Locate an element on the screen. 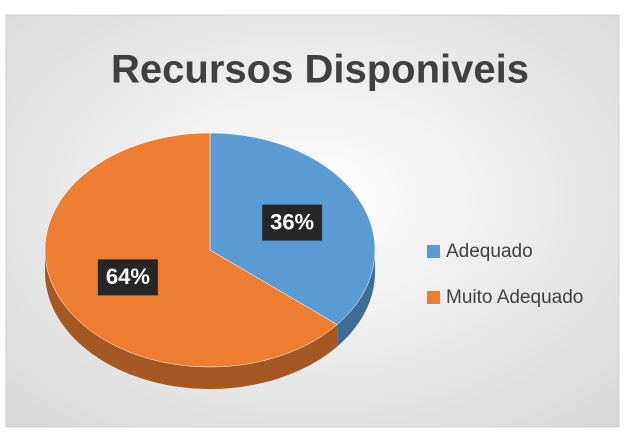 Image resolution: width=625 pixels, height=443 pixels. chart-title: Recursos Disponiveis is located at coordinates (320, 70).